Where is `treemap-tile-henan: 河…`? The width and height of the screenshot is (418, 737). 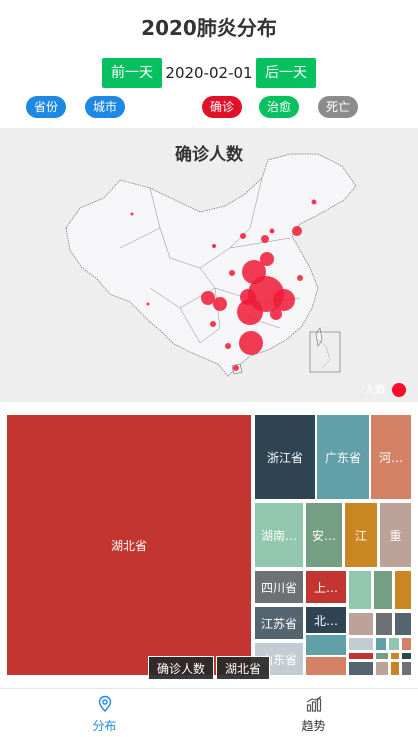
treemap-tile-henan: 河… is located at coordinates (391, 457).